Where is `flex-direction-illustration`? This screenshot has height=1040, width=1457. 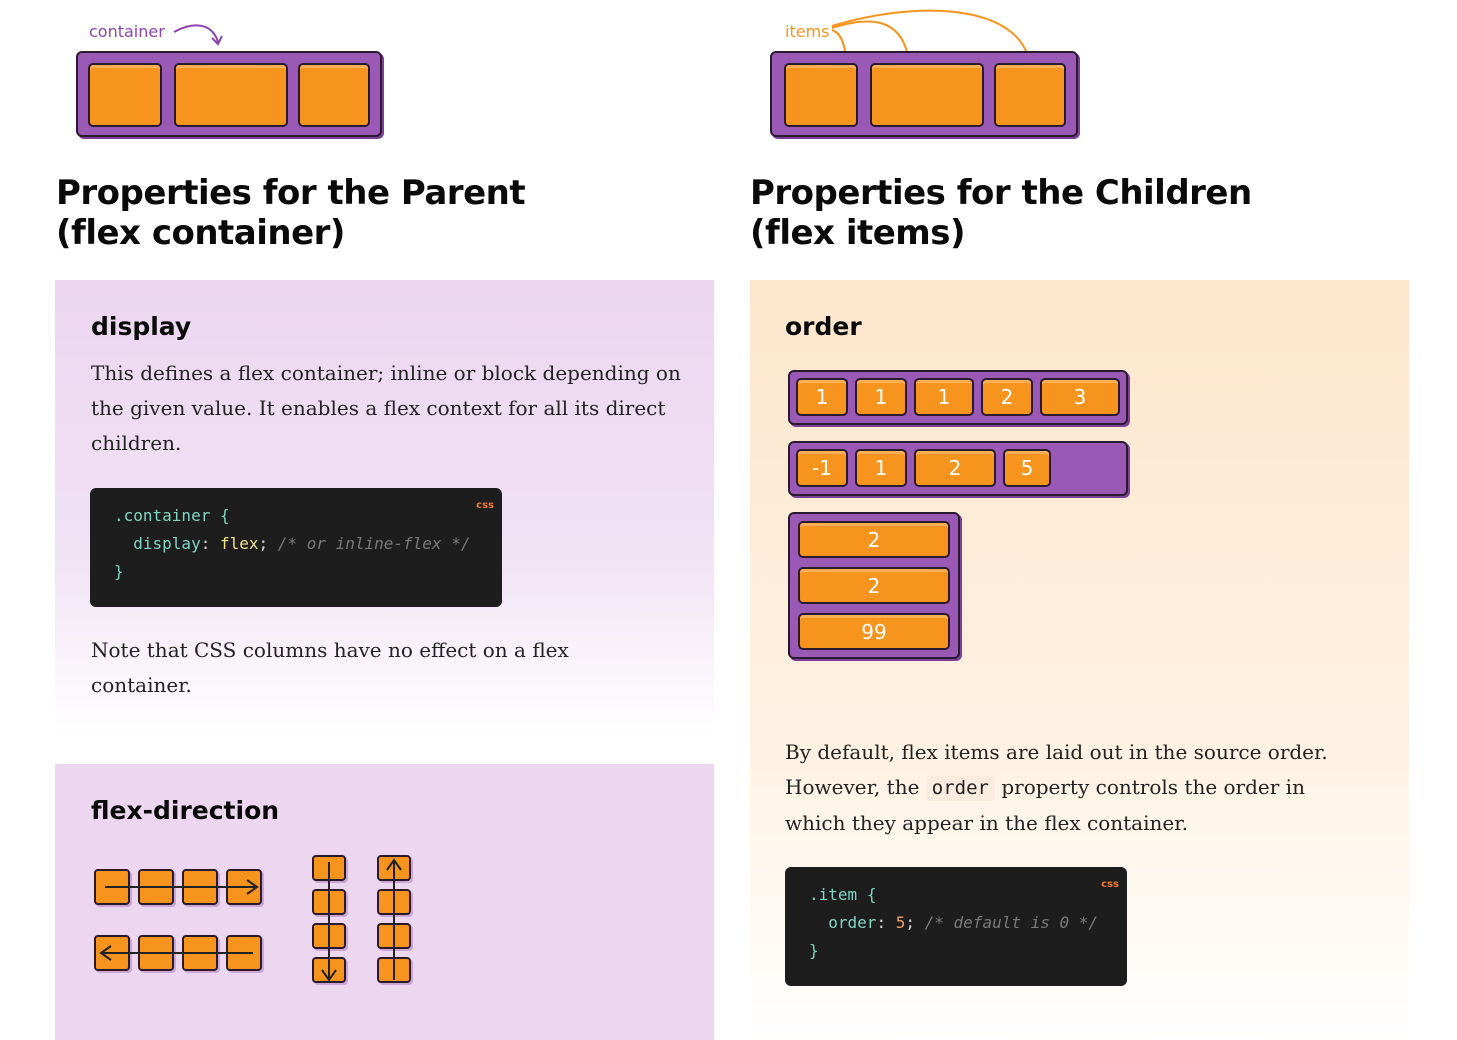
flex-direction-illustration is located at coordinates (261, 922).